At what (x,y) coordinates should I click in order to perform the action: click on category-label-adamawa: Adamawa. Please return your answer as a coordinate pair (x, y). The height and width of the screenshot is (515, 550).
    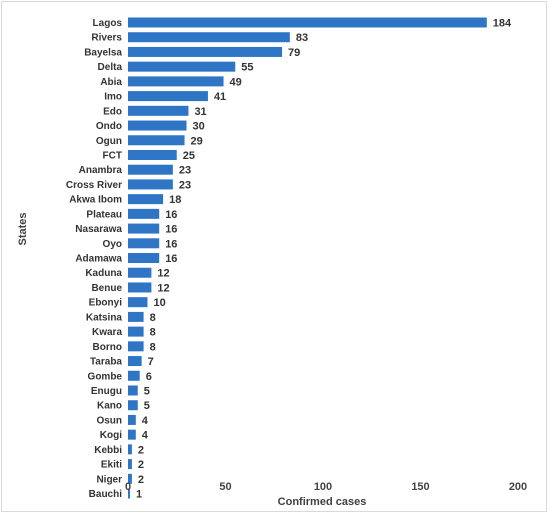
    Looking at the image, I should click on (98, 259).